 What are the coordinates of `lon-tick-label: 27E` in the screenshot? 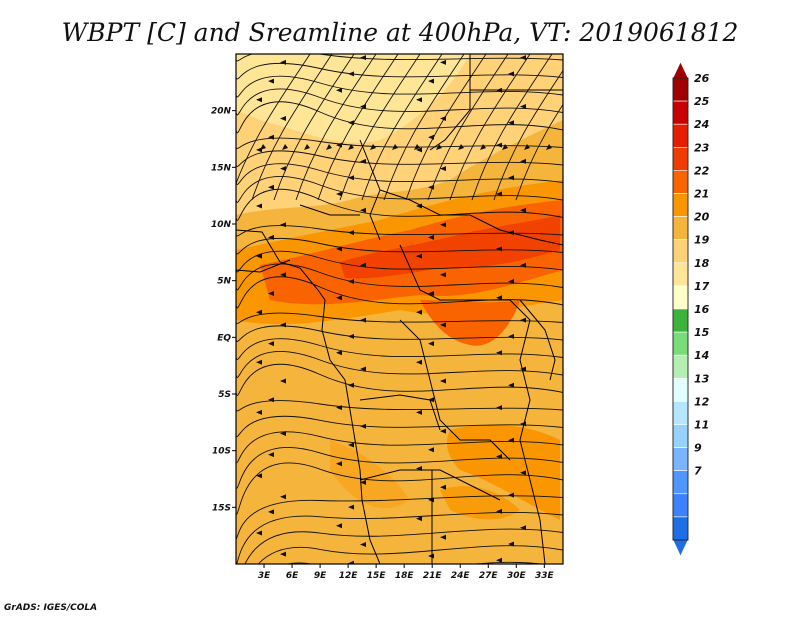 It's located at (489, 576).